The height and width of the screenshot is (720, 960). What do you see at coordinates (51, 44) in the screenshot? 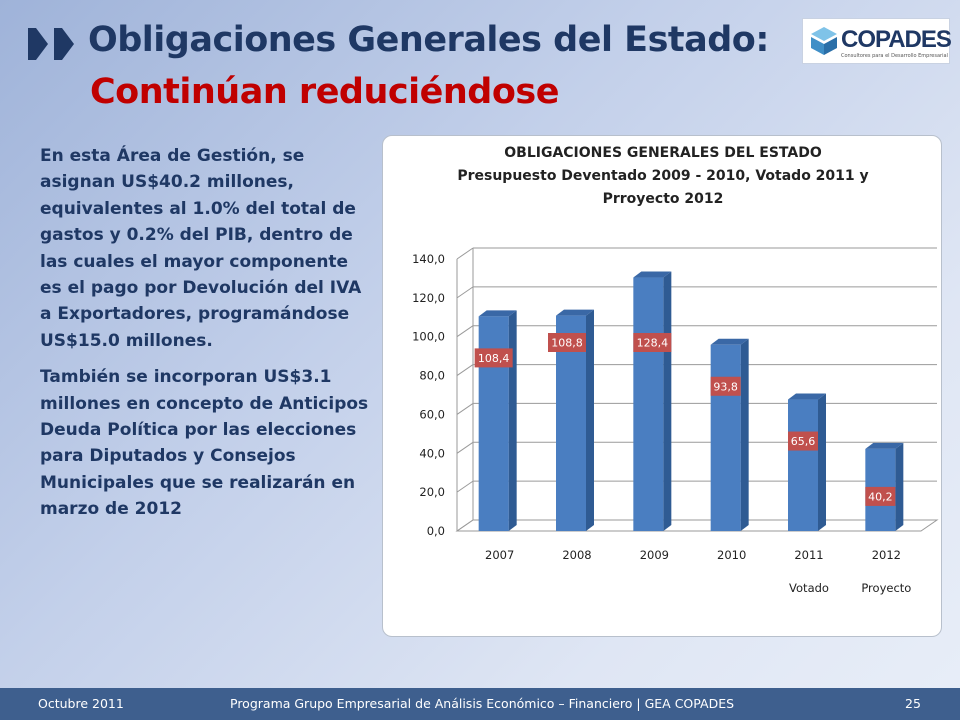
I see `double-chevron-icon` at bounding box center [51, 44].